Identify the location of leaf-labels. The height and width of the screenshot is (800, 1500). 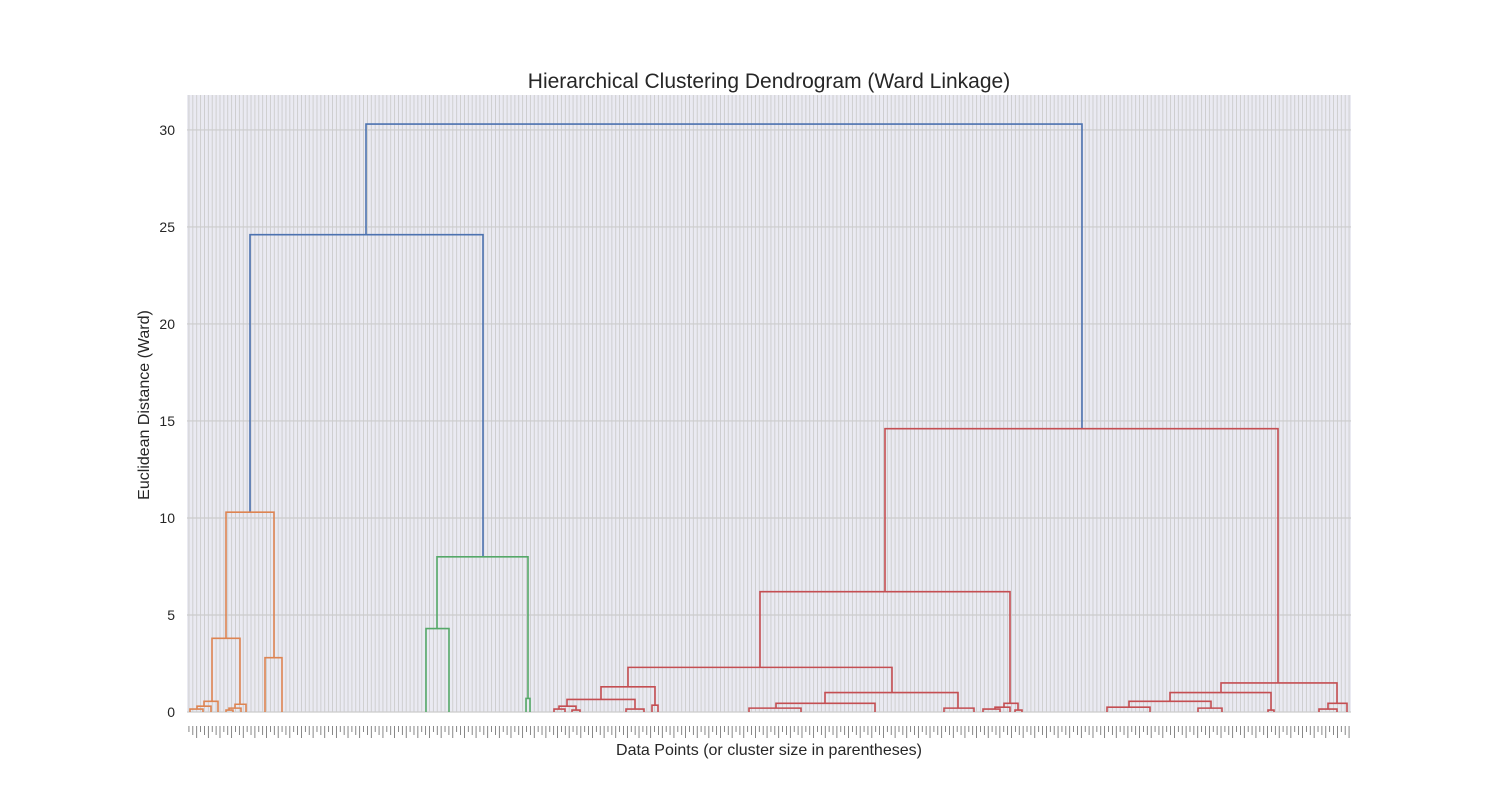
(769, 732).